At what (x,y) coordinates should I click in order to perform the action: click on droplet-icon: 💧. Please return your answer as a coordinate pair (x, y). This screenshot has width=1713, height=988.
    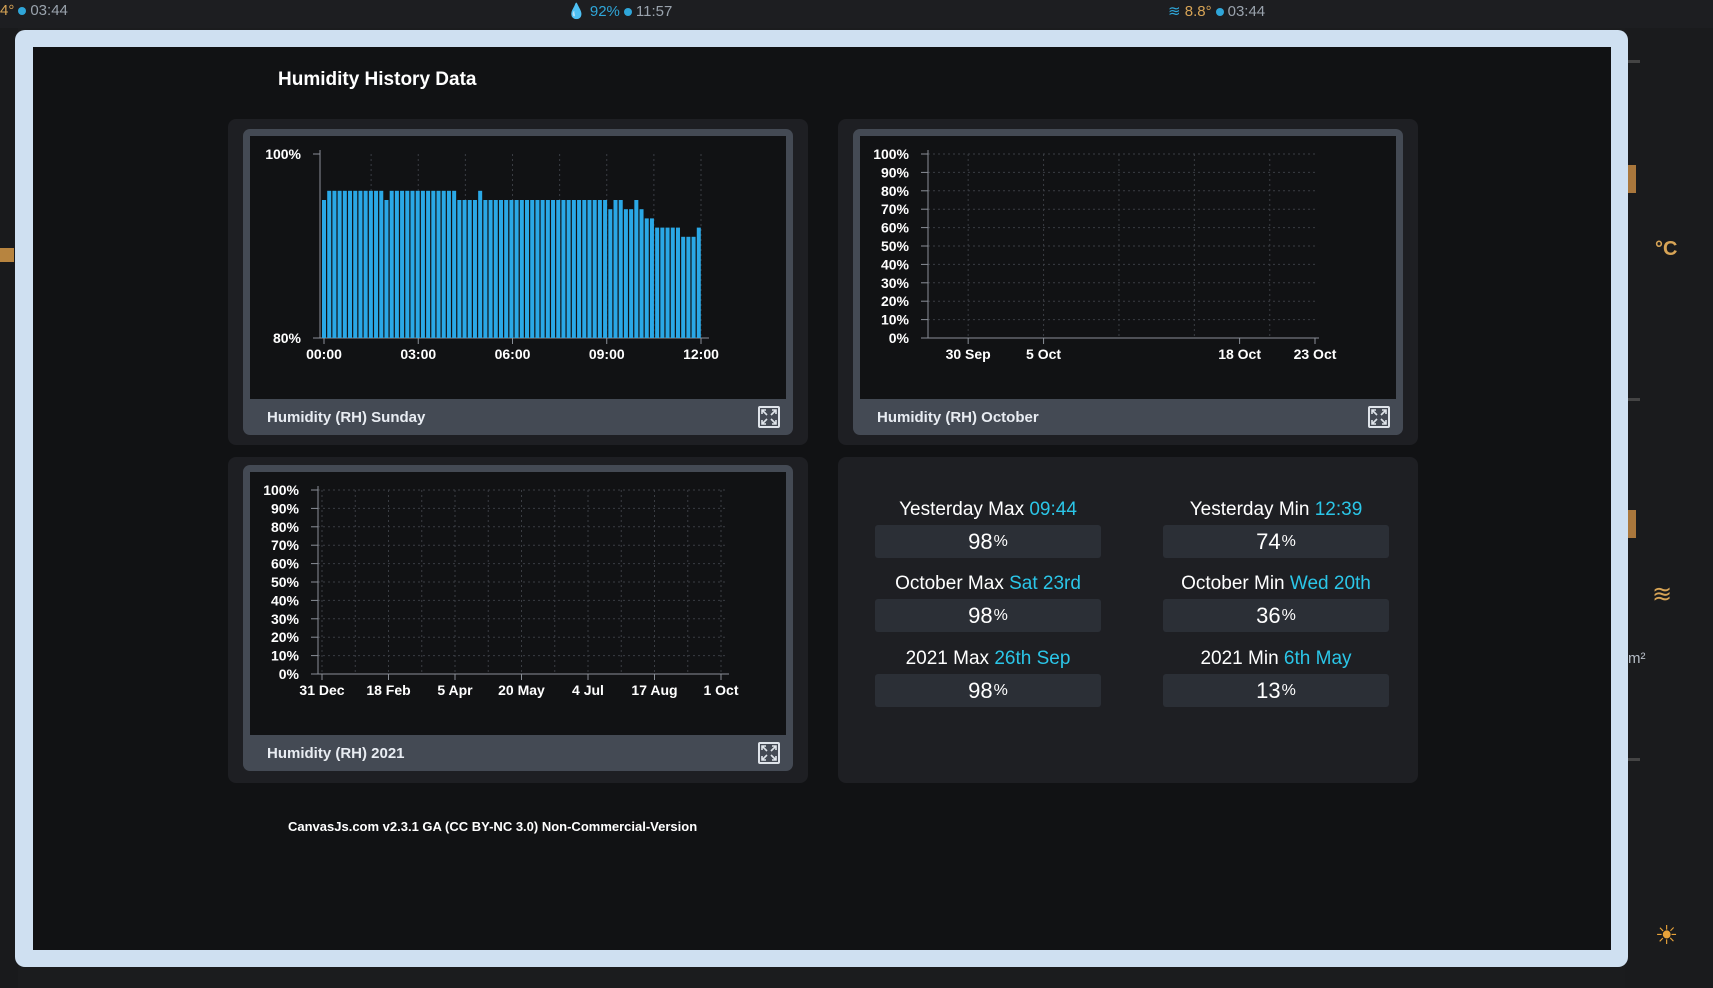
    Looking at the image, I should click on (576, 11).